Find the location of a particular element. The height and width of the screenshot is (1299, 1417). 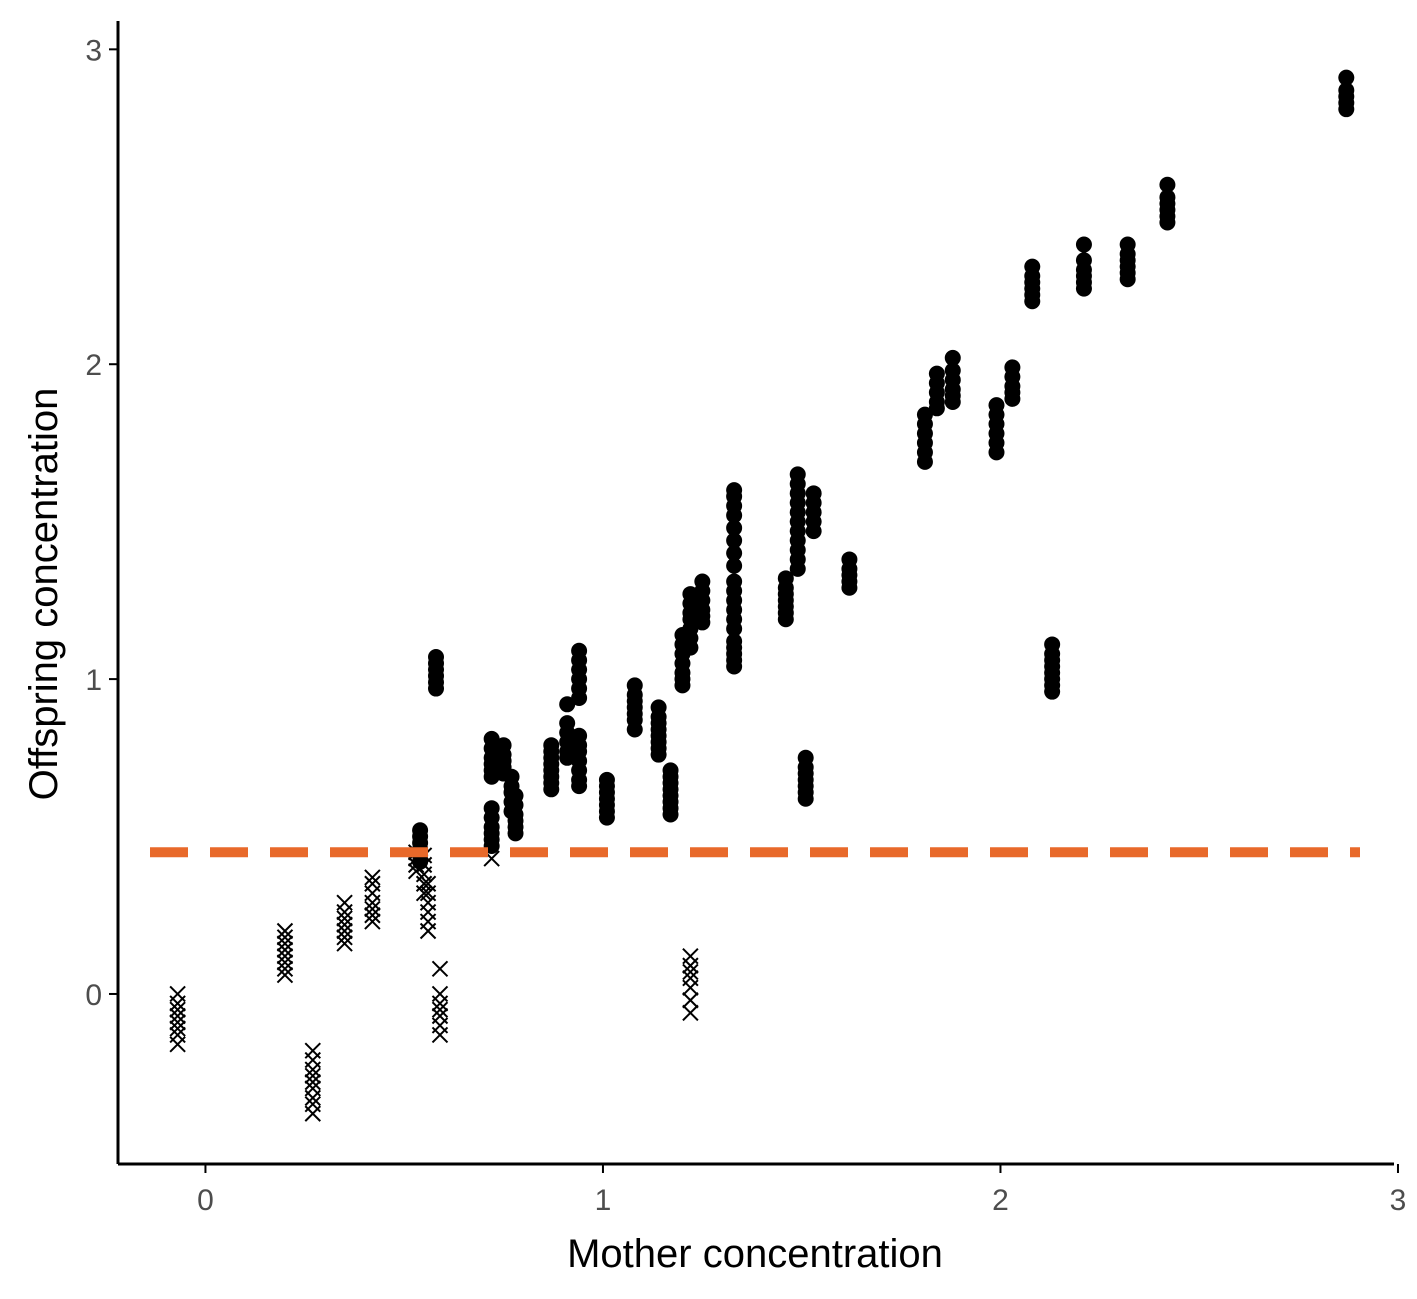

y-tick-label: 0 is located at coordinates (93, 995).